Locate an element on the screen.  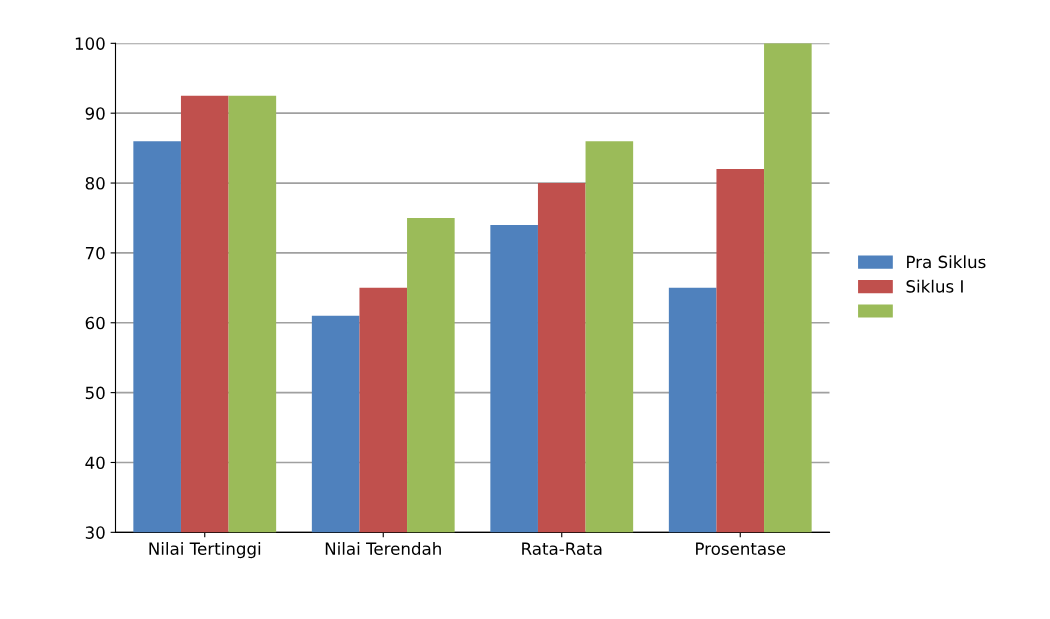
y-tick-label: 100 is located at coordinates (90, 43).